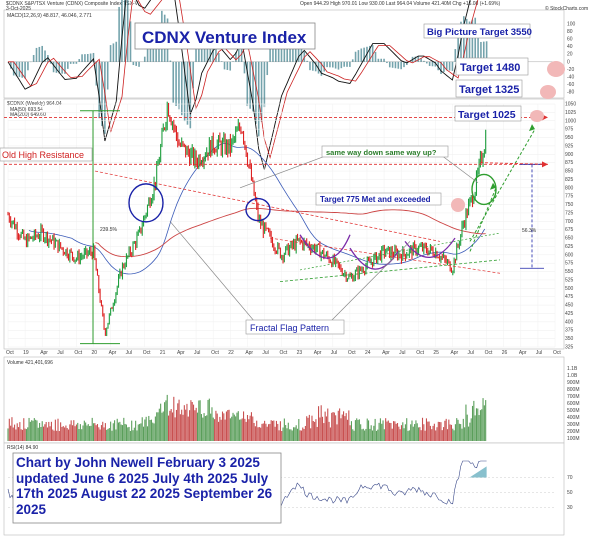 The height and width of the screenshot is (545, 592). Describe the element at coordinates (569, 264) in the screenshot. I see `y-tick-label: 575` at that location.